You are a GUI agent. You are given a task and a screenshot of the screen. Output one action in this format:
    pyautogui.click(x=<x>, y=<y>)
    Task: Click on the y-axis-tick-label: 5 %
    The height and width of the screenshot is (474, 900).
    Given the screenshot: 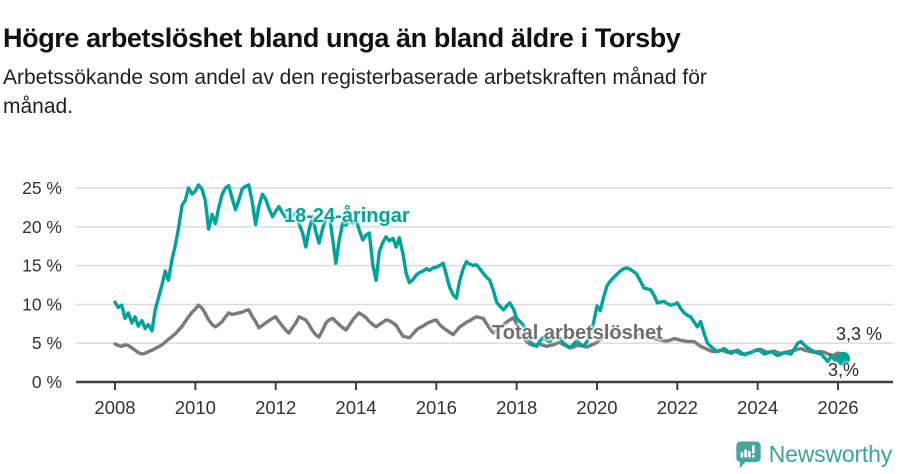 What is the action you would take?
    pyautogui.click(x=47, y=343)
    